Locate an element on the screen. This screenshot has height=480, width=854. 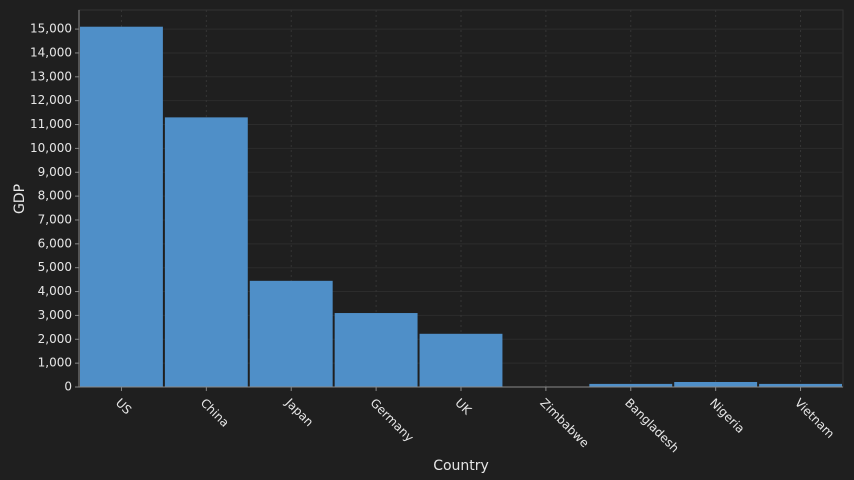
y-tick-label: 10,000 is located at coordinates (51, 148).